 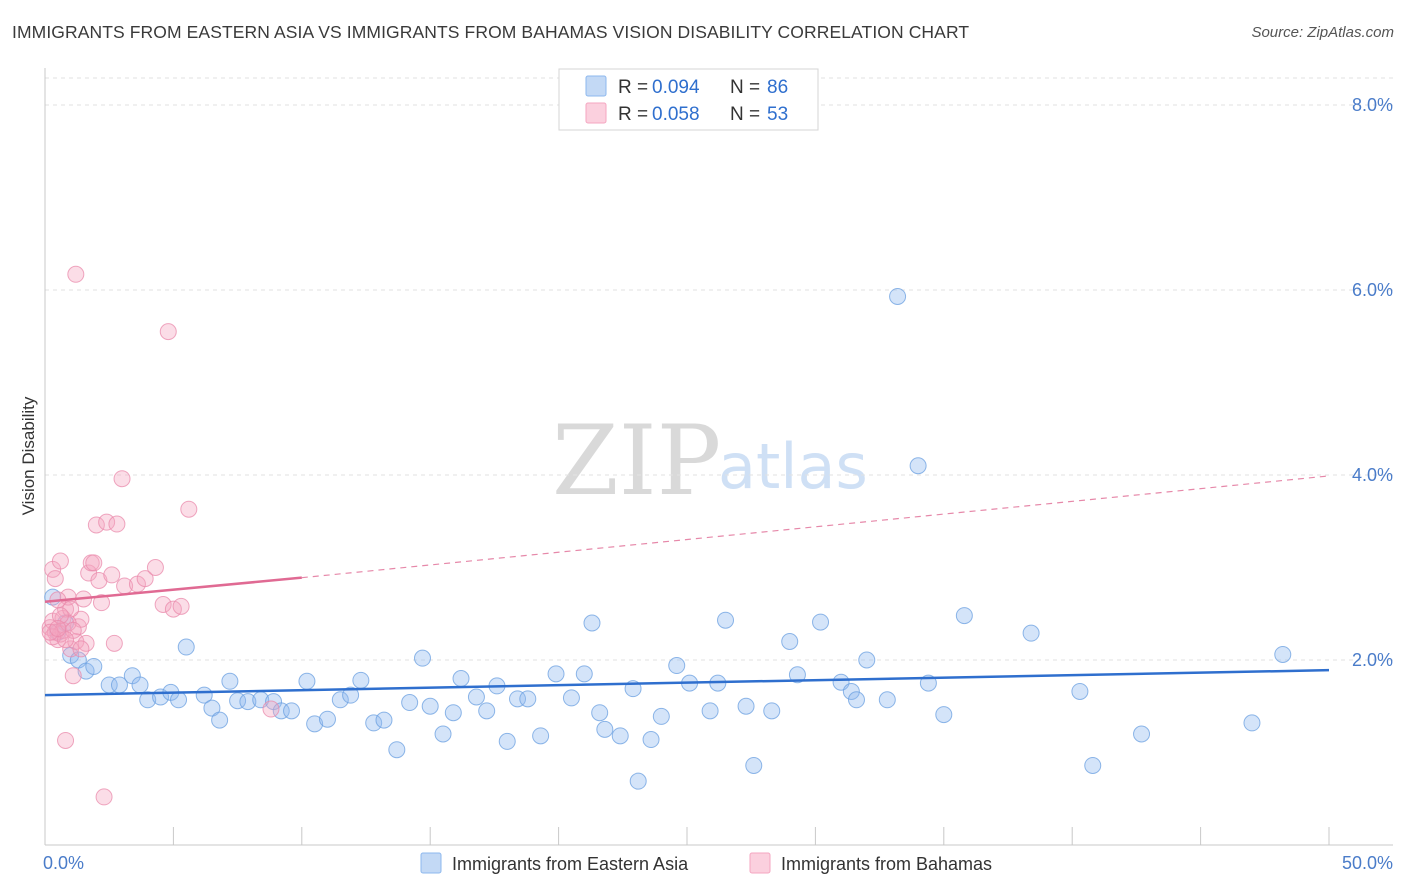 What do you see at coordinates (1372, 382) in the screenshot?
I see `y-axis-tick-labels: 2.0% 4.0% 6.0% 8.0%` at bounding box center [1372, 382].